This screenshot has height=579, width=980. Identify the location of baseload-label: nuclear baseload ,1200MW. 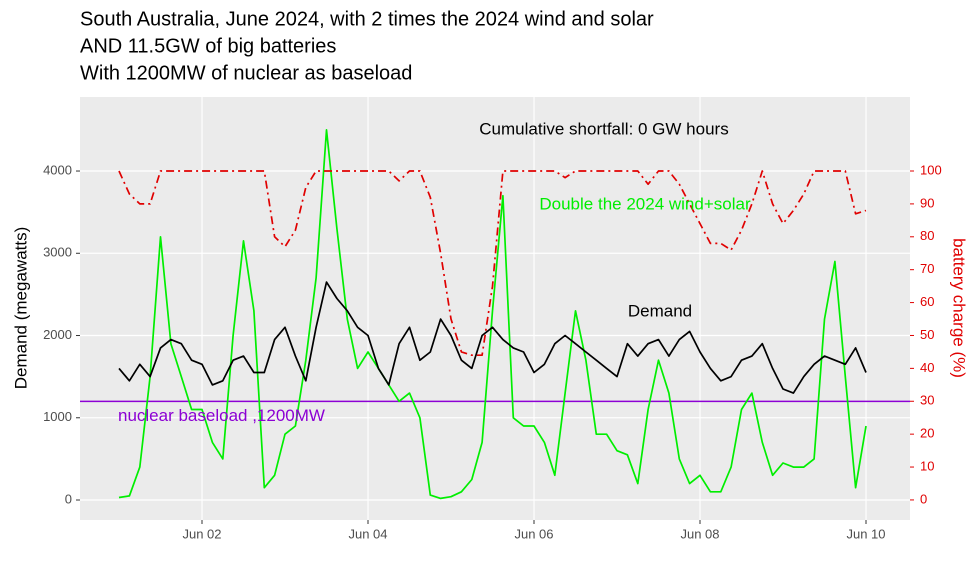
(221, 415).